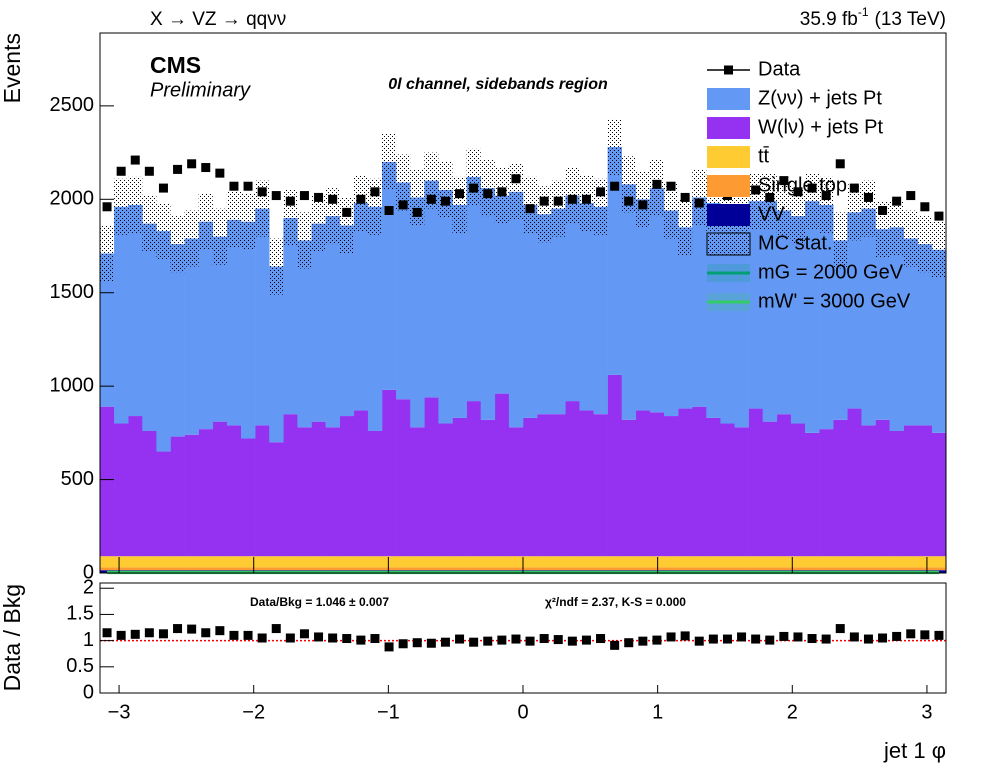 This screenshot has width=996, height=772. What do you see at coordinates (77, 479) in the screenshot?
I see `y-tick-label: 500` at bounding box center [77, 479].